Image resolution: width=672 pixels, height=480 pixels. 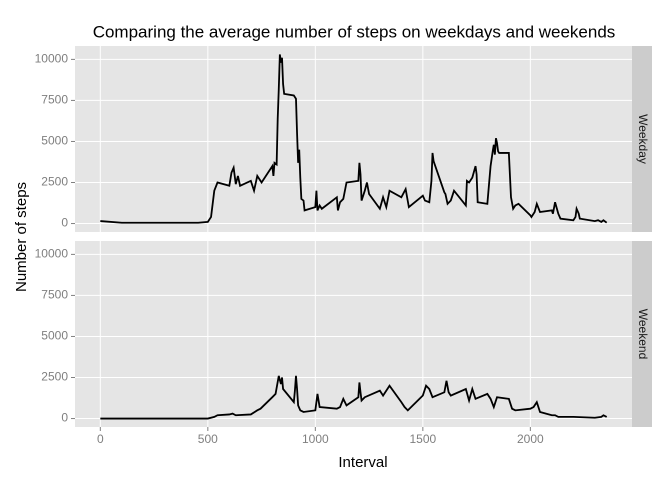 What do you see at coordinates (354, 397) in the screenshot?
I see `data-line` at bounding box center [354, 397].